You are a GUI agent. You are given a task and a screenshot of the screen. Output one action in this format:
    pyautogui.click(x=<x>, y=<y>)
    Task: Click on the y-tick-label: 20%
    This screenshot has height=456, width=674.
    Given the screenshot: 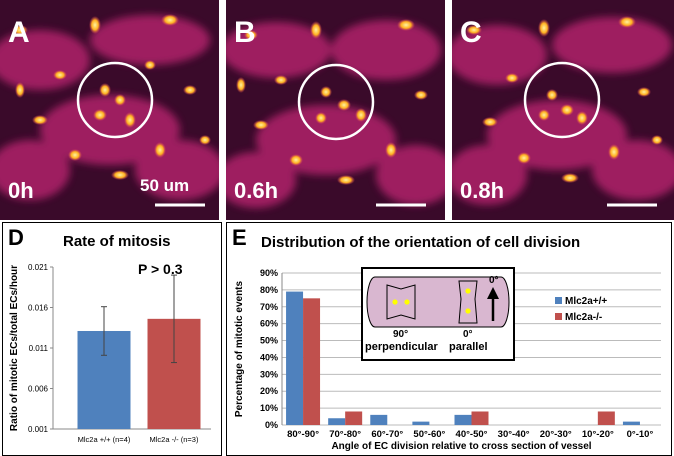 What is the action you would take?
    pyautogui.click(x=269, y=391)
    